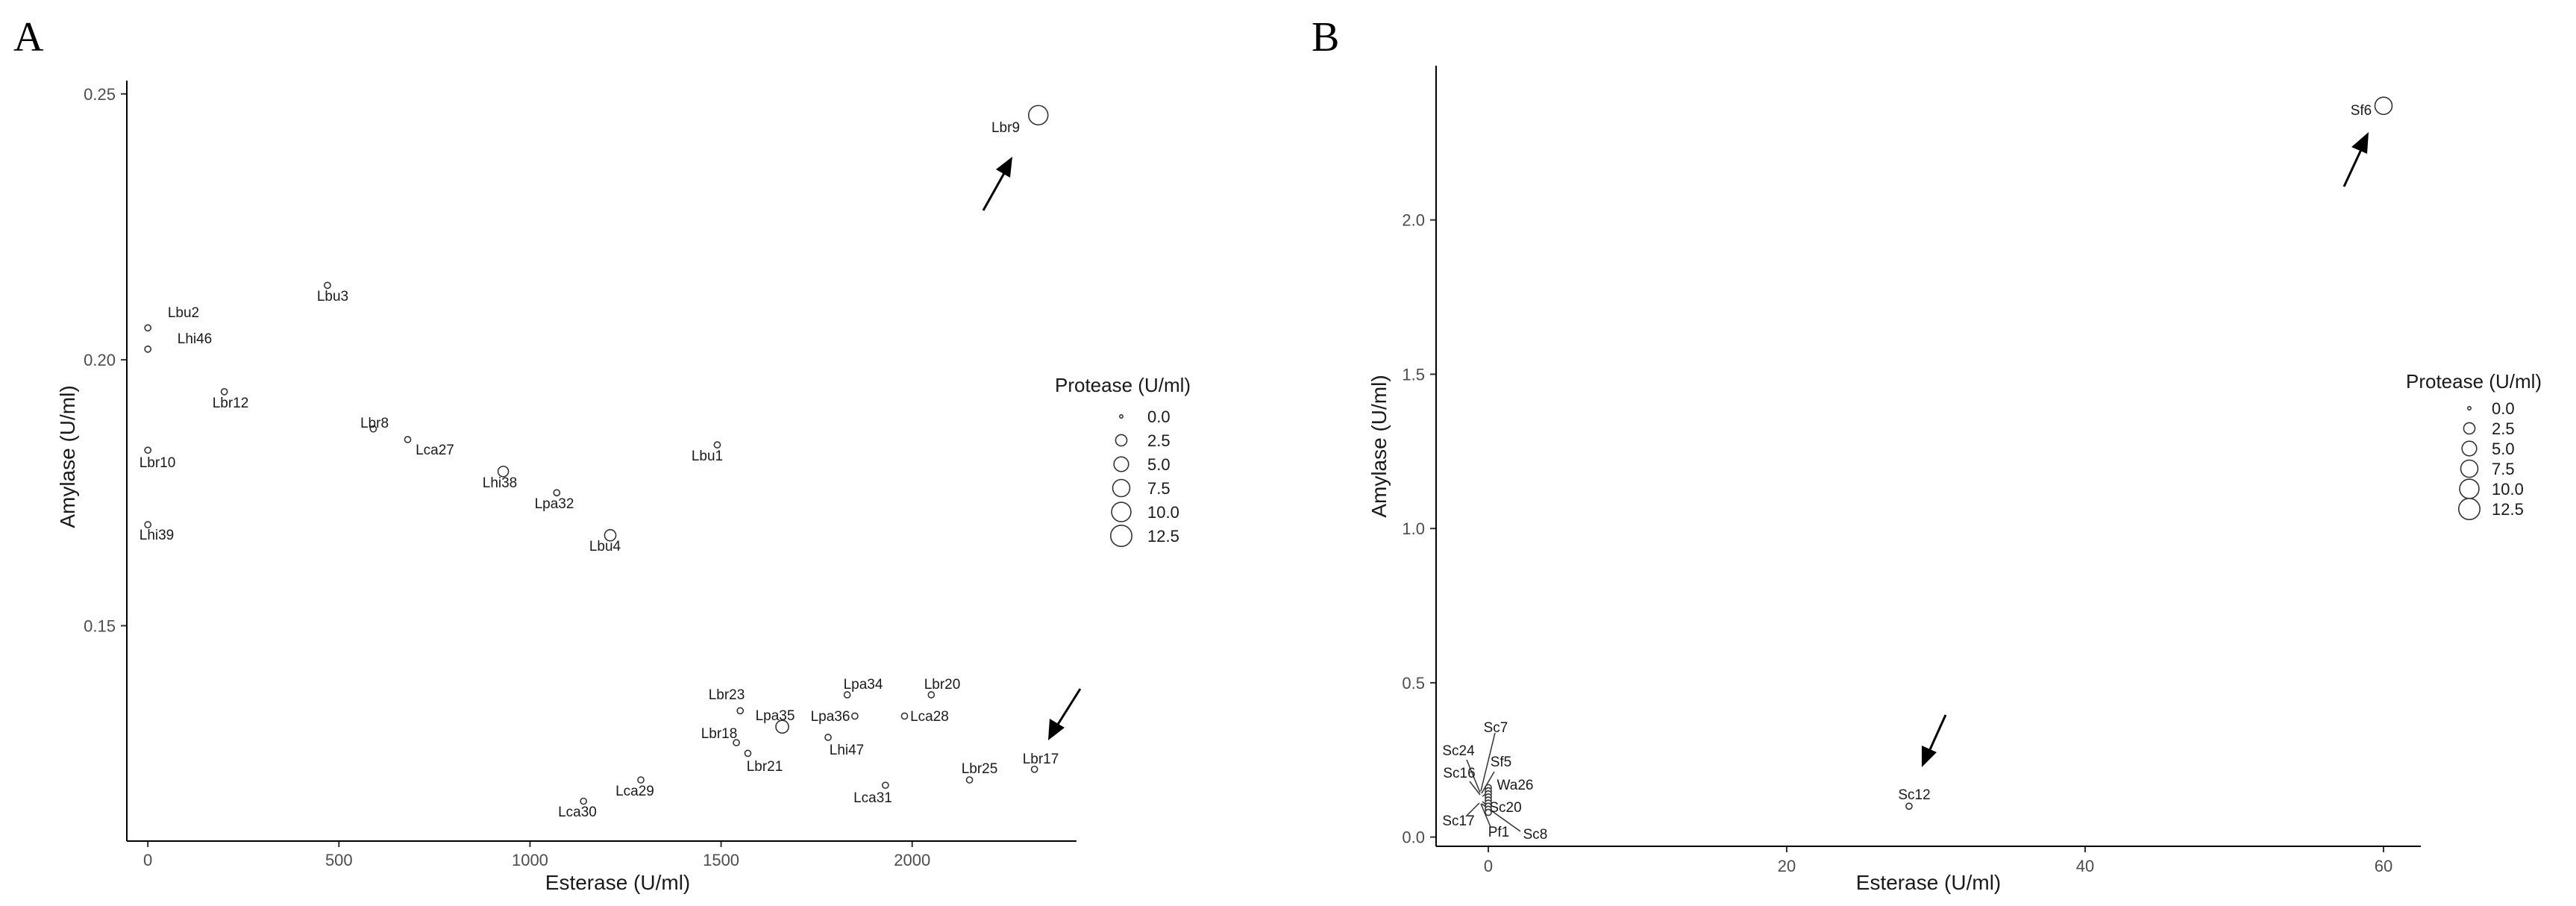 The image size is (2576, 906). What do you see at coordinates (1005, 128) in the screenshot?
I see `point-label-lbr9: Lbr9` at bounding box center [1005, 128].